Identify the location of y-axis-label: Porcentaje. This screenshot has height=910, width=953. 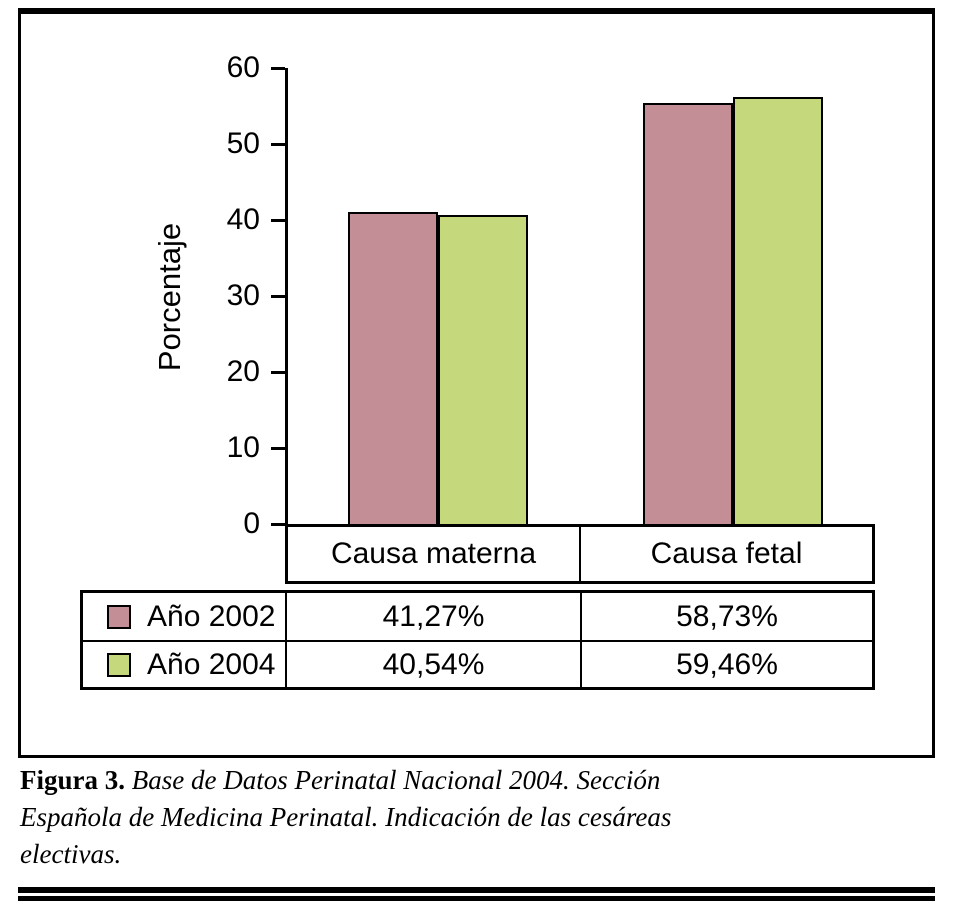
(169, 297).